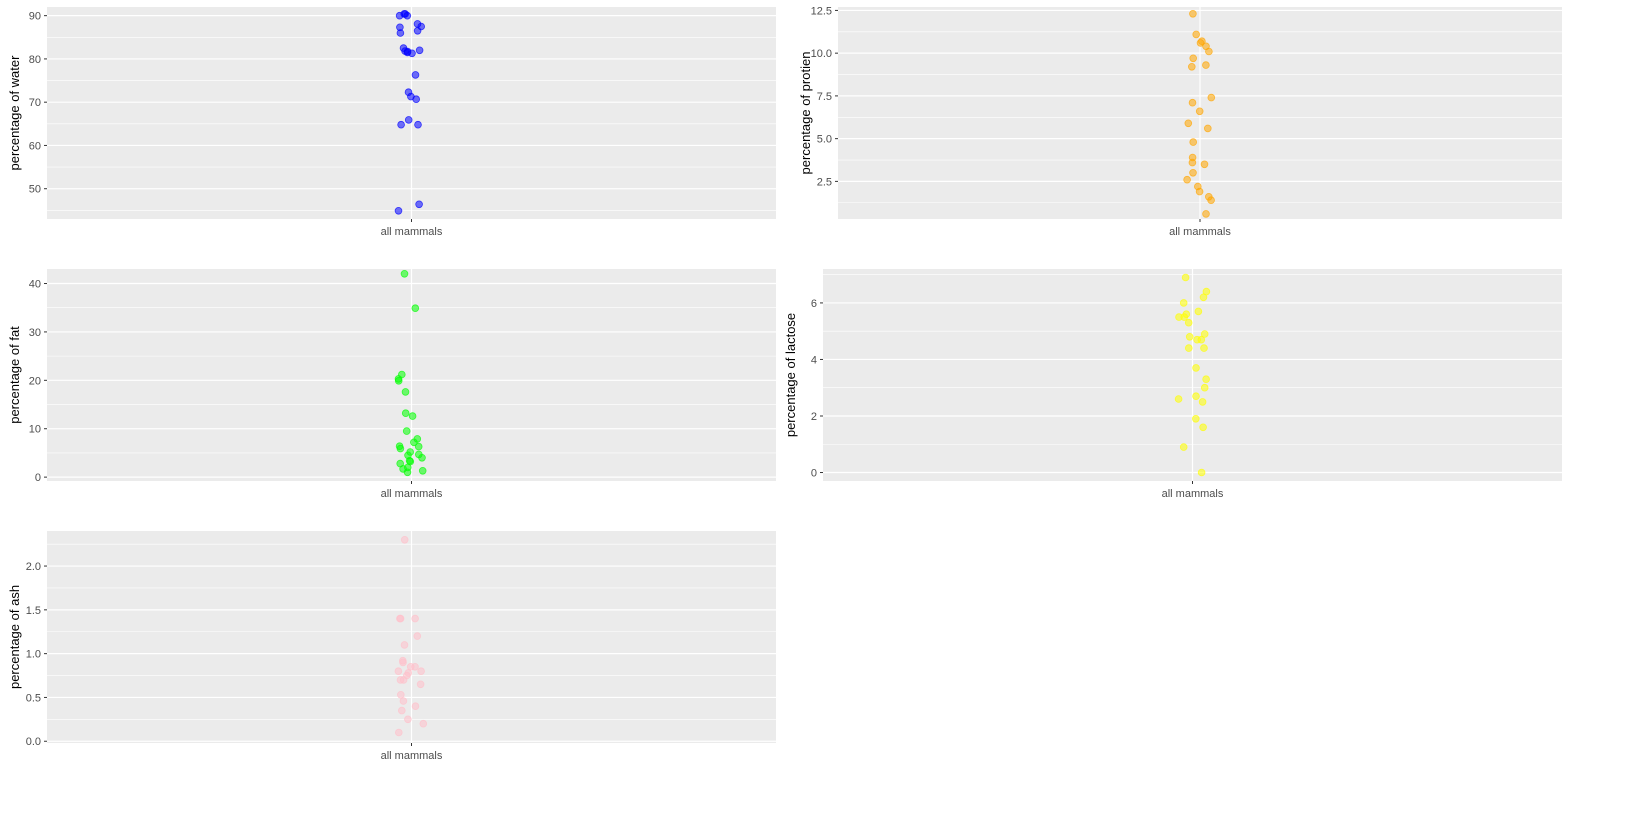 This screenshot has width=1646, height=825. I want to click on y-axis-title: percentage of lactose, so click(790, 375).